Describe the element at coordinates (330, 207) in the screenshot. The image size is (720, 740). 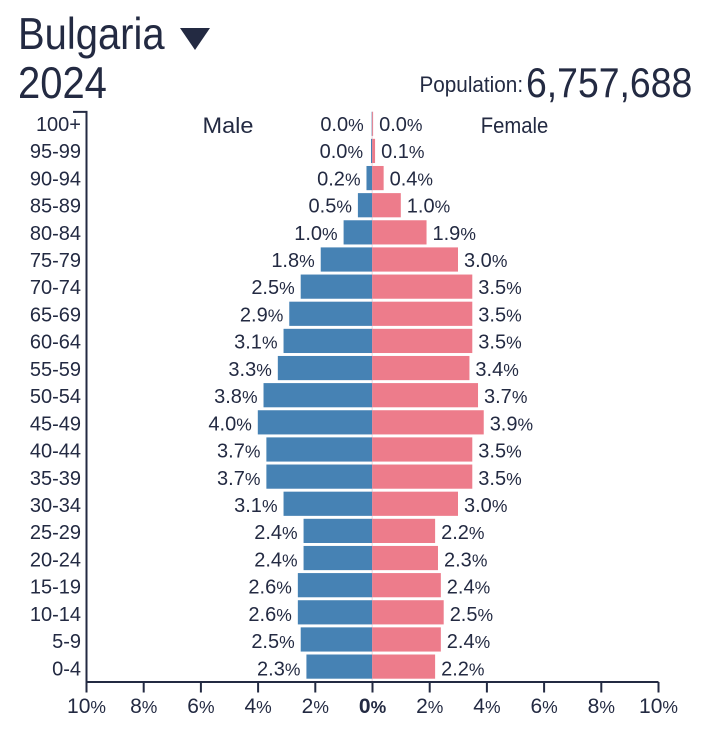
I see `svg-text: 0.5%` at that location.